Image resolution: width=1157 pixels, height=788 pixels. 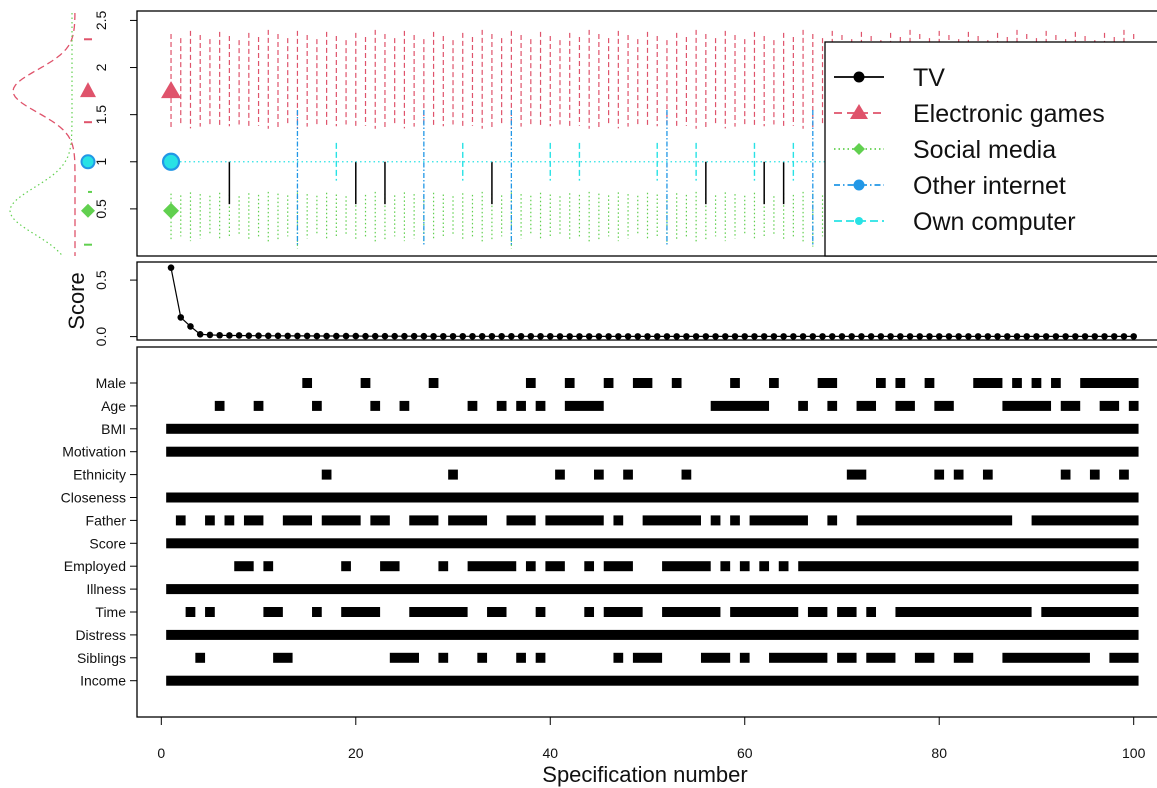 What do you see at coordinates (106, 589) in the screenshot?
I see `row-label: Illness` at bounding box center [106, 589].